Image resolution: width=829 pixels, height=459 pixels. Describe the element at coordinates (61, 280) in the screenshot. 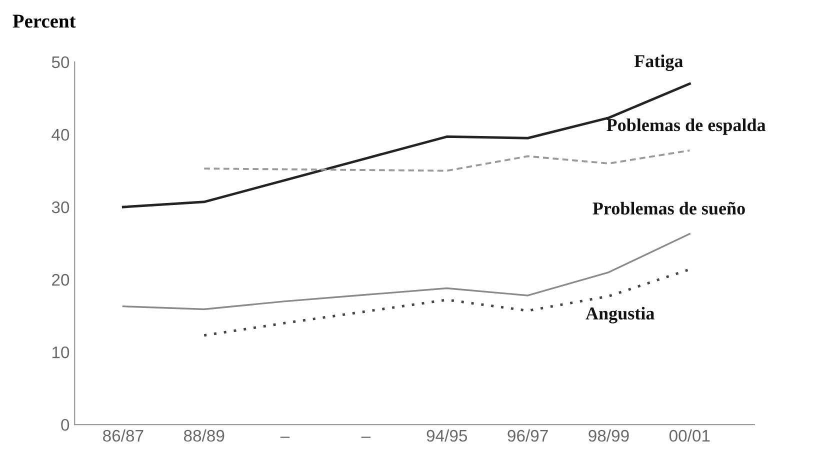

I see `y-tick-label: 20` at that location.